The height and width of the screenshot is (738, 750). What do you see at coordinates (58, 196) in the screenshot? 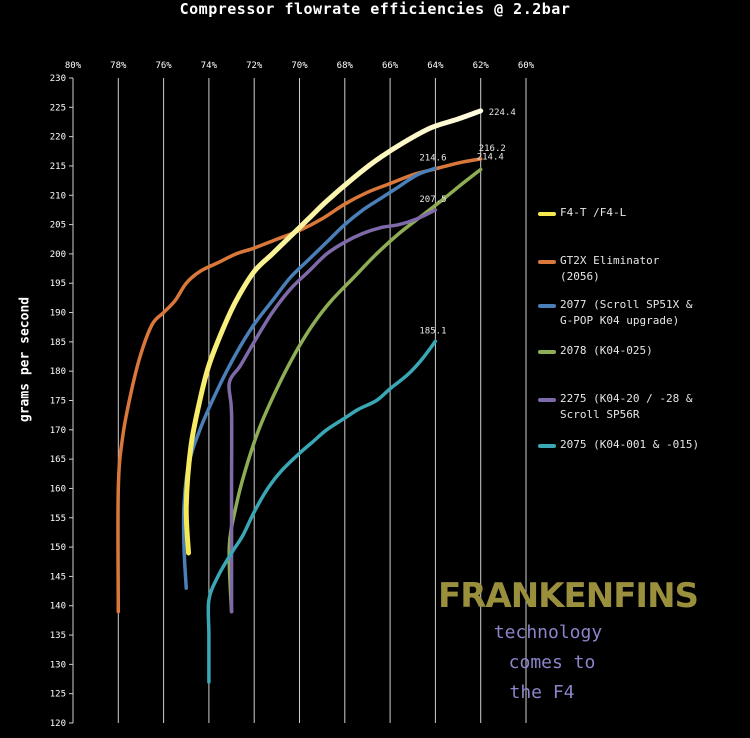
I see `y-tick-label: 210` at bounding box center [58, 196].